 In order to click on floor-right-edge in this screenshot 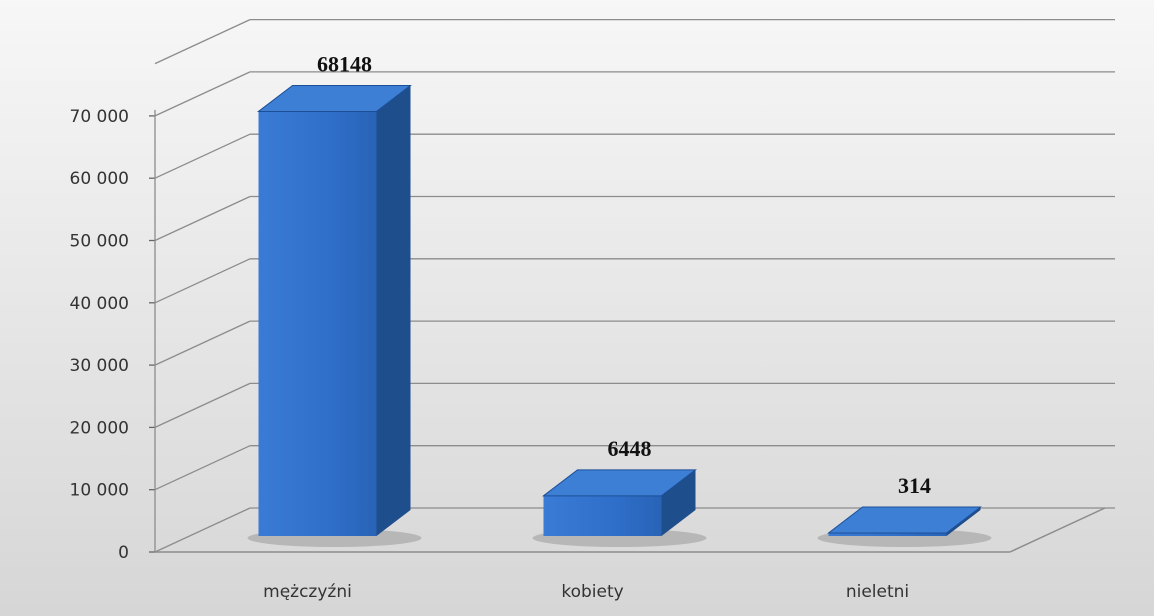, I will do `click(1057, 530)`.